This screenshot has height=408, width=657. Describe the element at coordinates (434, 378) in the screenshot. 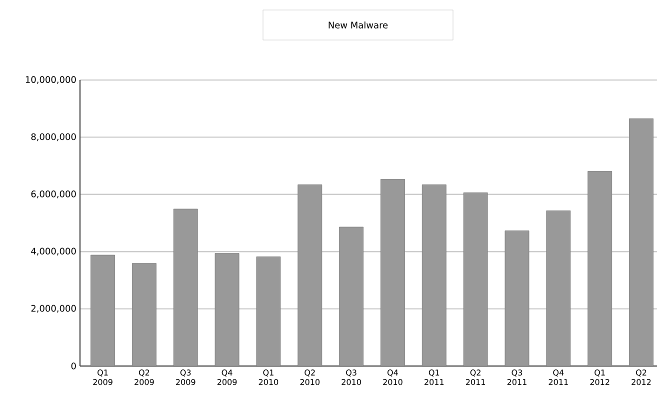

I see `x-tick-label: Q1 2011` at that location.